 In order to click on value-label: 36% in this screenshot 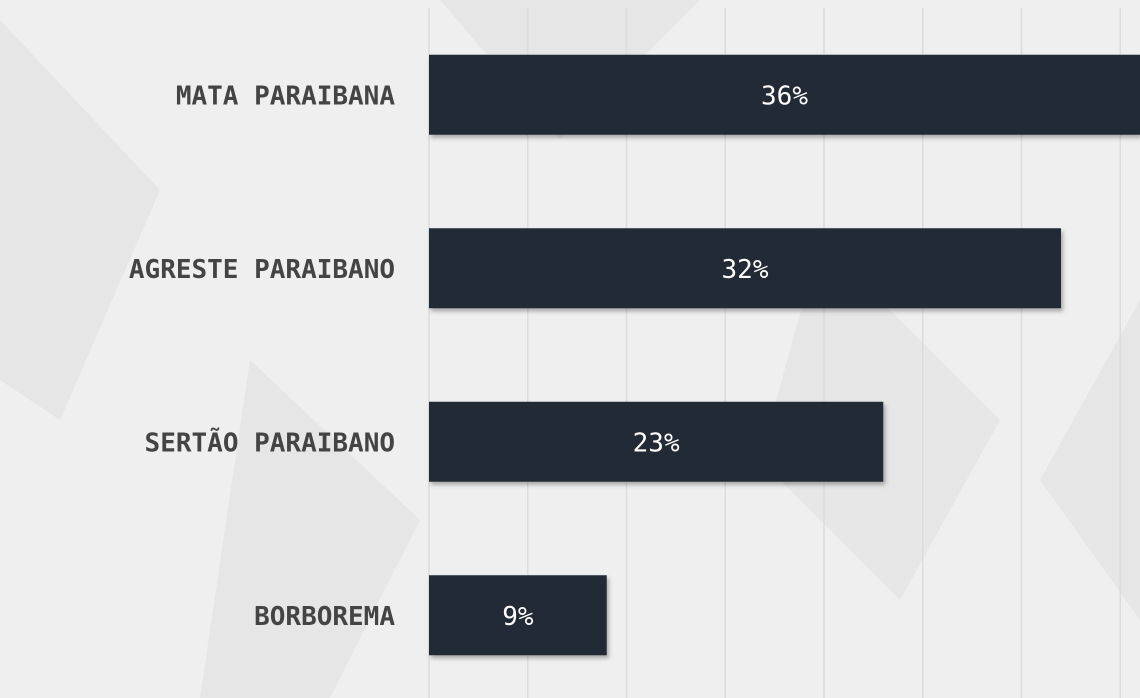, I will do `click(784, 96)`.